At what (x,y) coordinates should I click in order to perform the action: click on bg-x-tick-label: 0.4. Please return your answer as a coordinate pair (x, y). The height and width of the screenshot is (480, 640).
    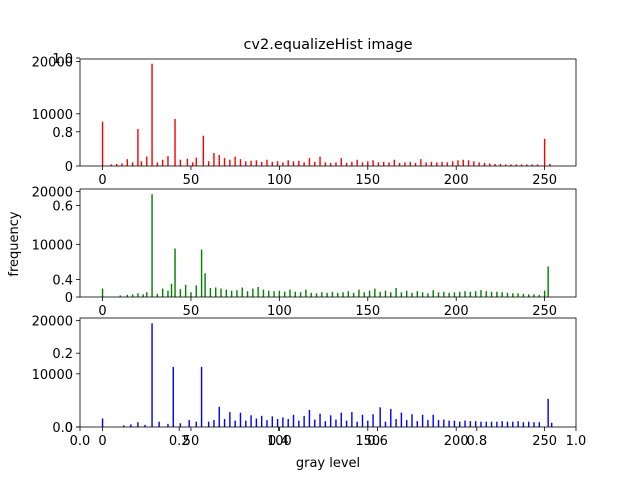
    Looking at the image, I should click on (278, 441).